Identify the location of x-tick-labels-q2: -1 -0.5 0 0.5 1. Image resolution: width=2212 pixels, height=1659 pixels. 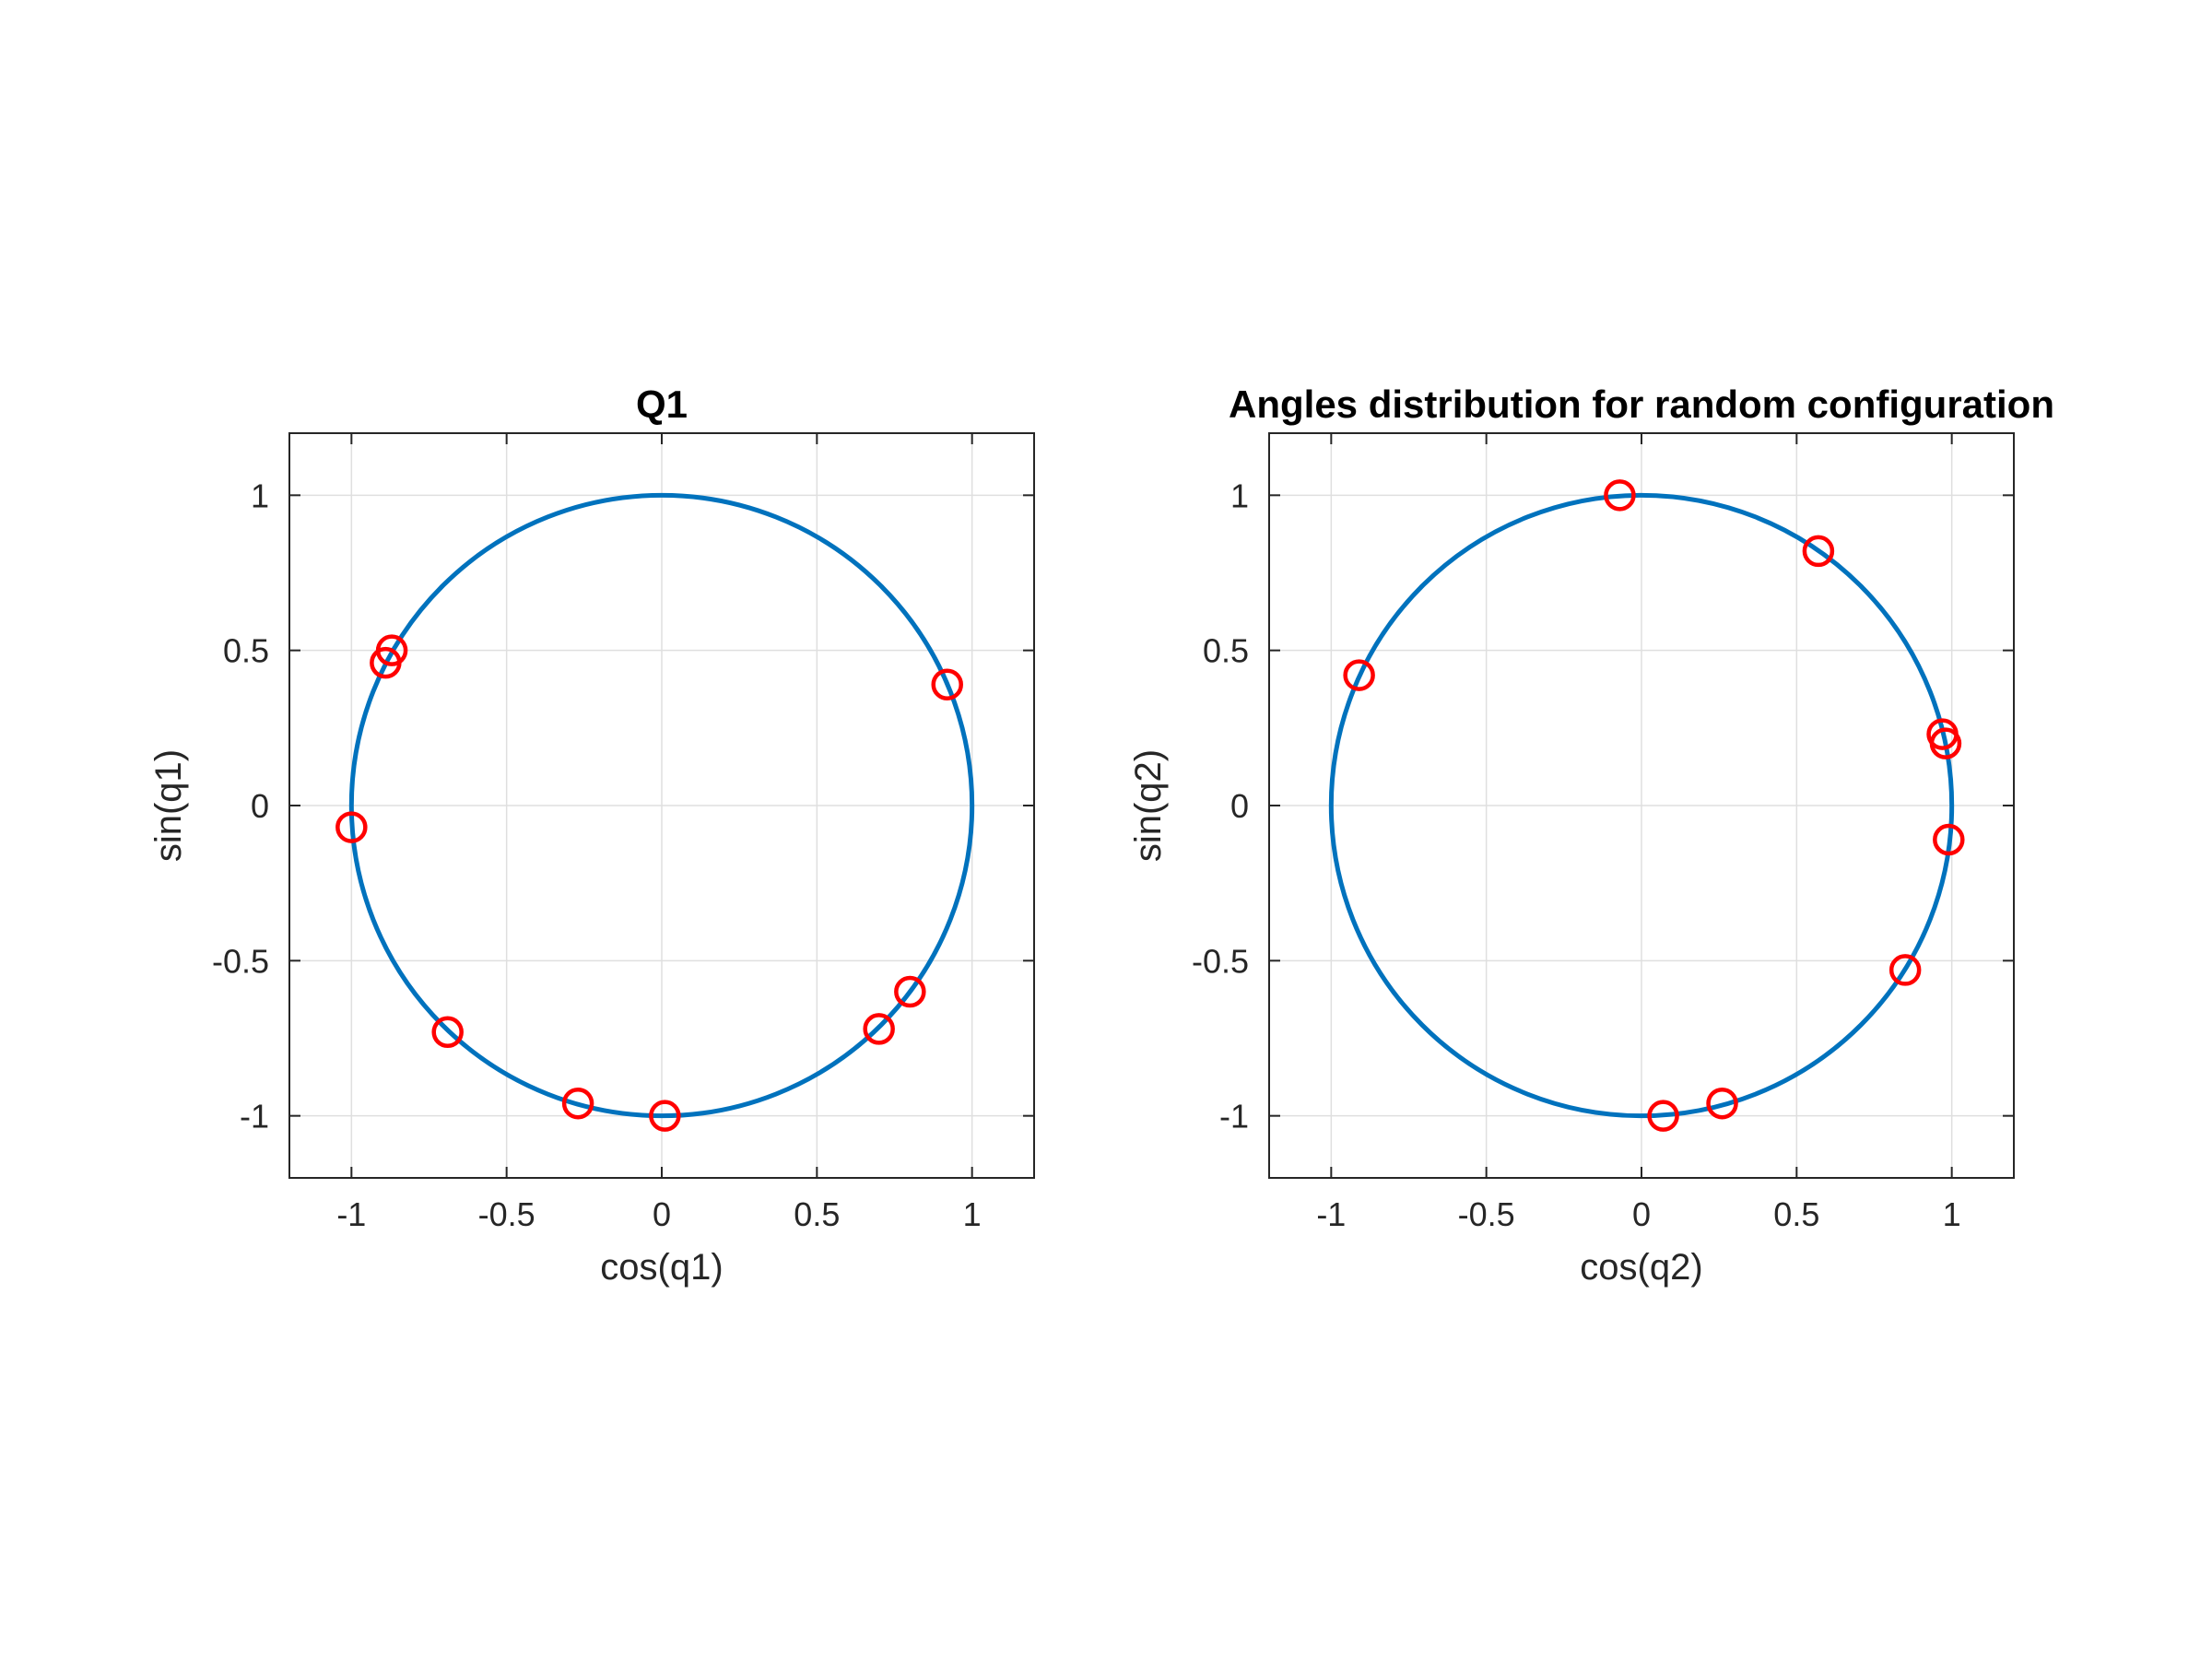
(1638, 1214).